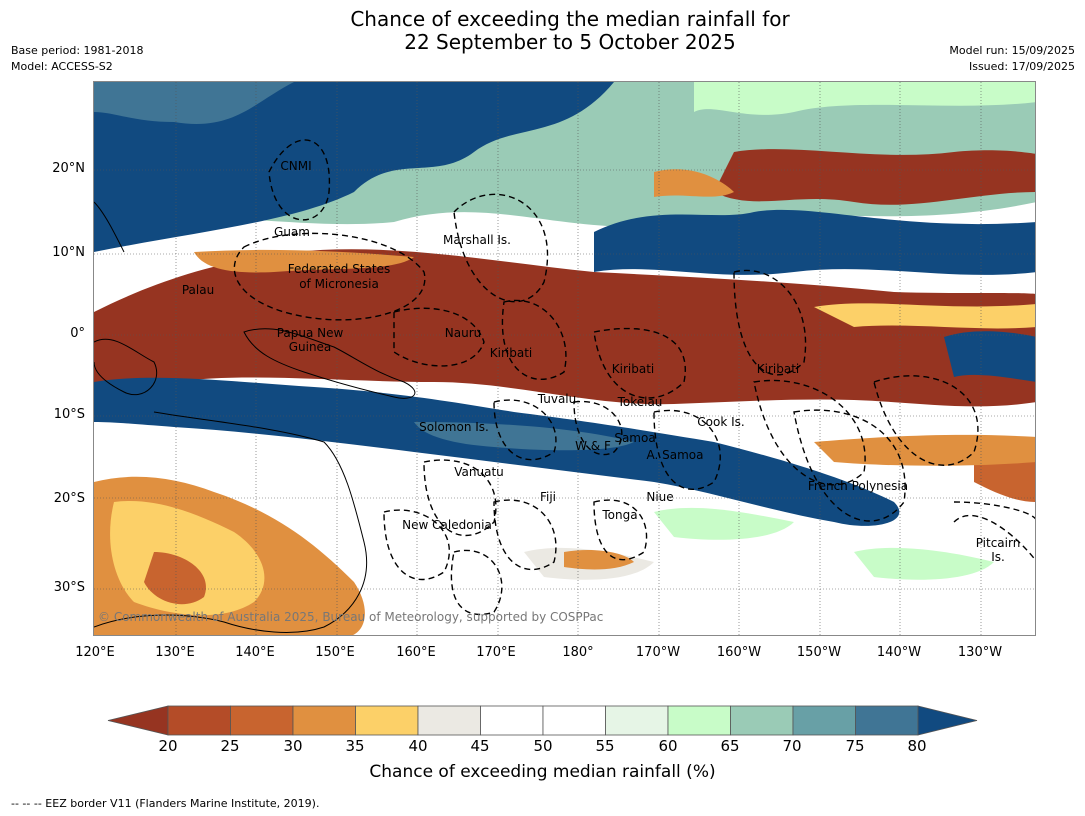 The image size is (1085, 816). What do you see at coordinates (69, 414) in the screenshot?
I see `lat-label-10s: 10°S` at bounding box center [69, 414].